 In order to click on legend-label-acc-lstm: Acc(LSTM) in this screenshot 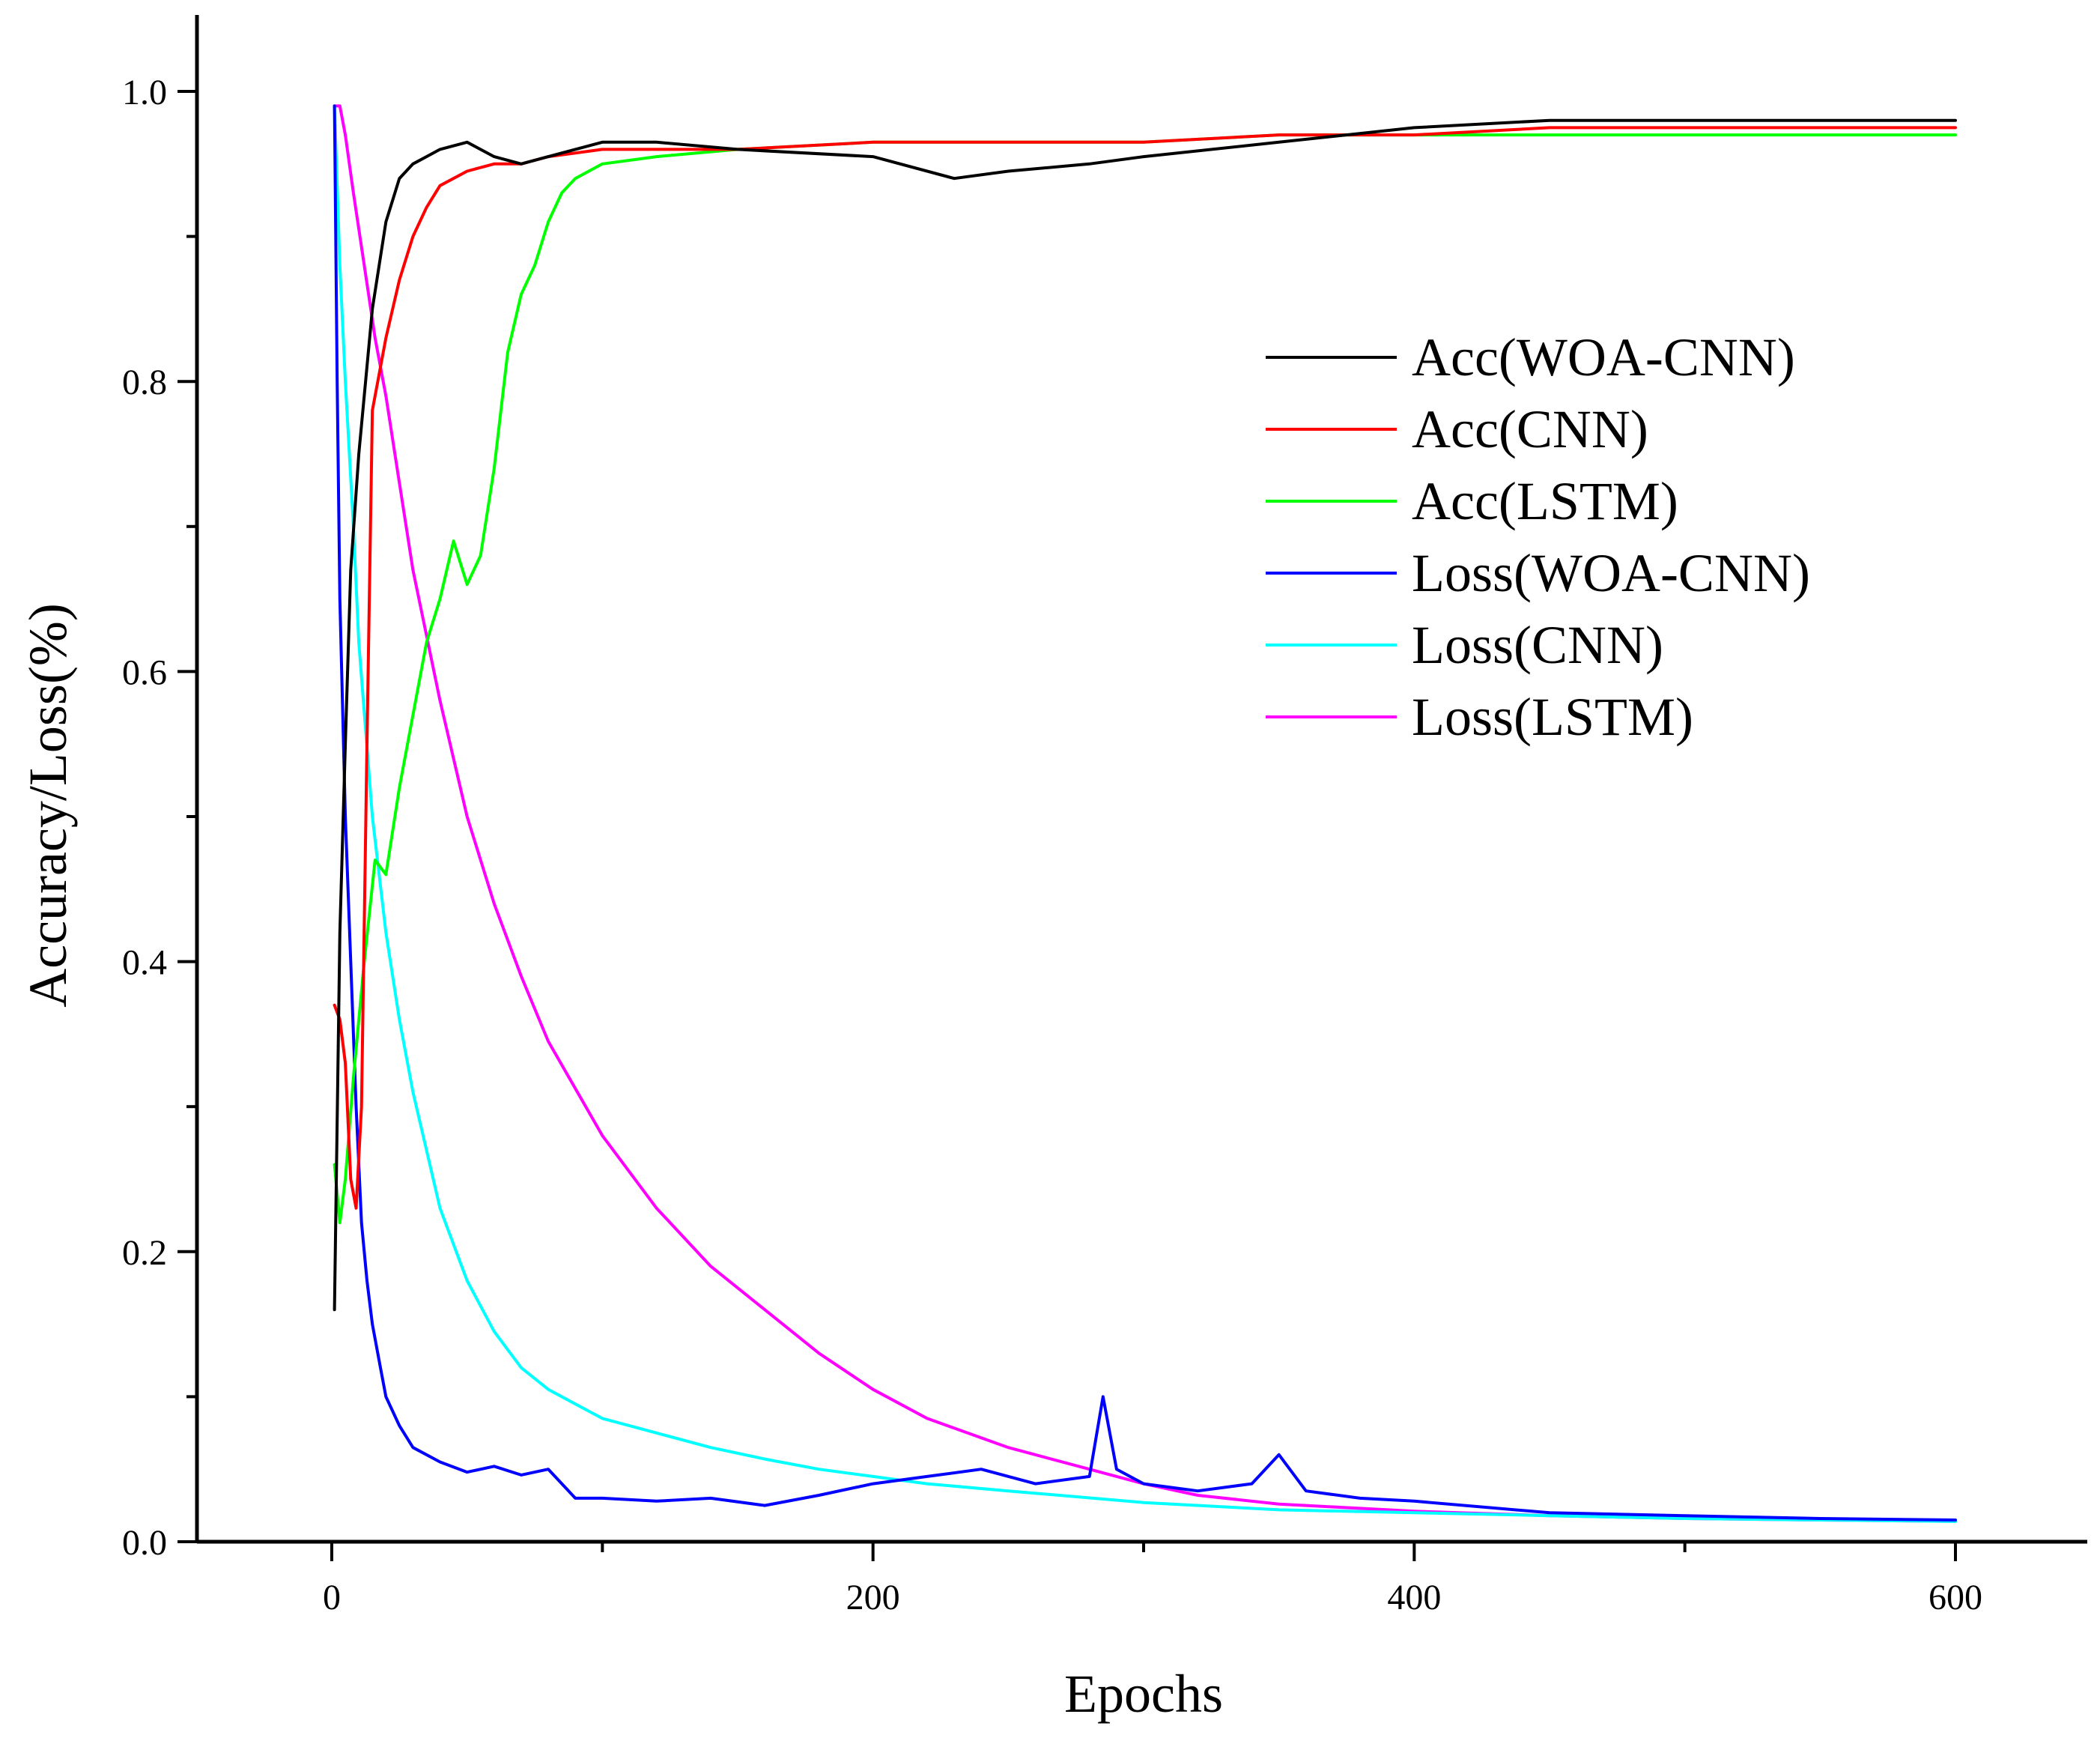, I will do `click(1545, 501)`.